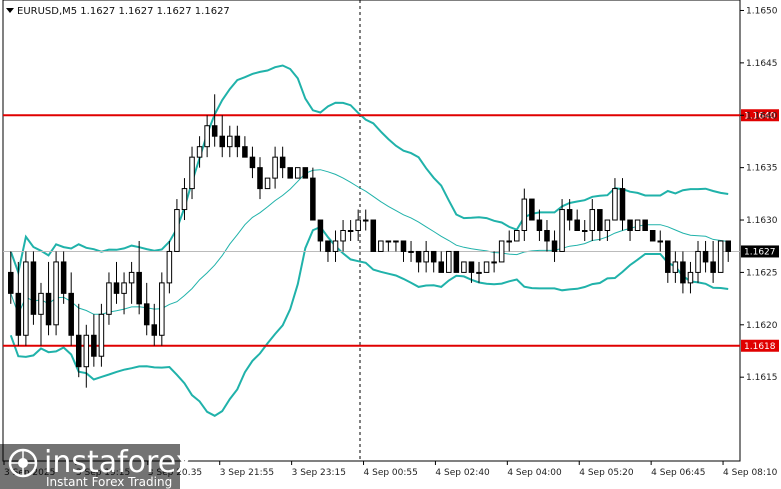 The image size is (781, 489). Describe the element at coordinates (462, 473) in the screenshot. I see `time-tick-label: 4 Sep 02:40` at that location.